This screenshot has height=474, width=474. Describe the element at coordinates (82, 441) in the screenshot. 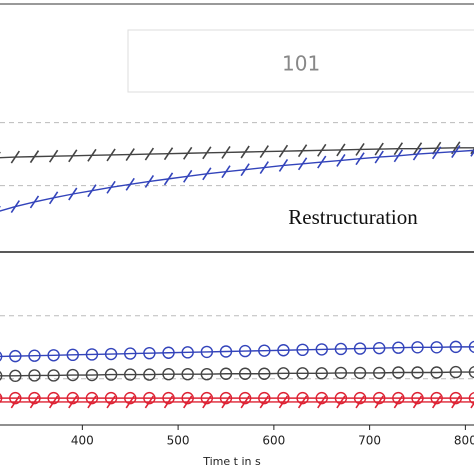

I see `x-tick-label: 400` at that location.